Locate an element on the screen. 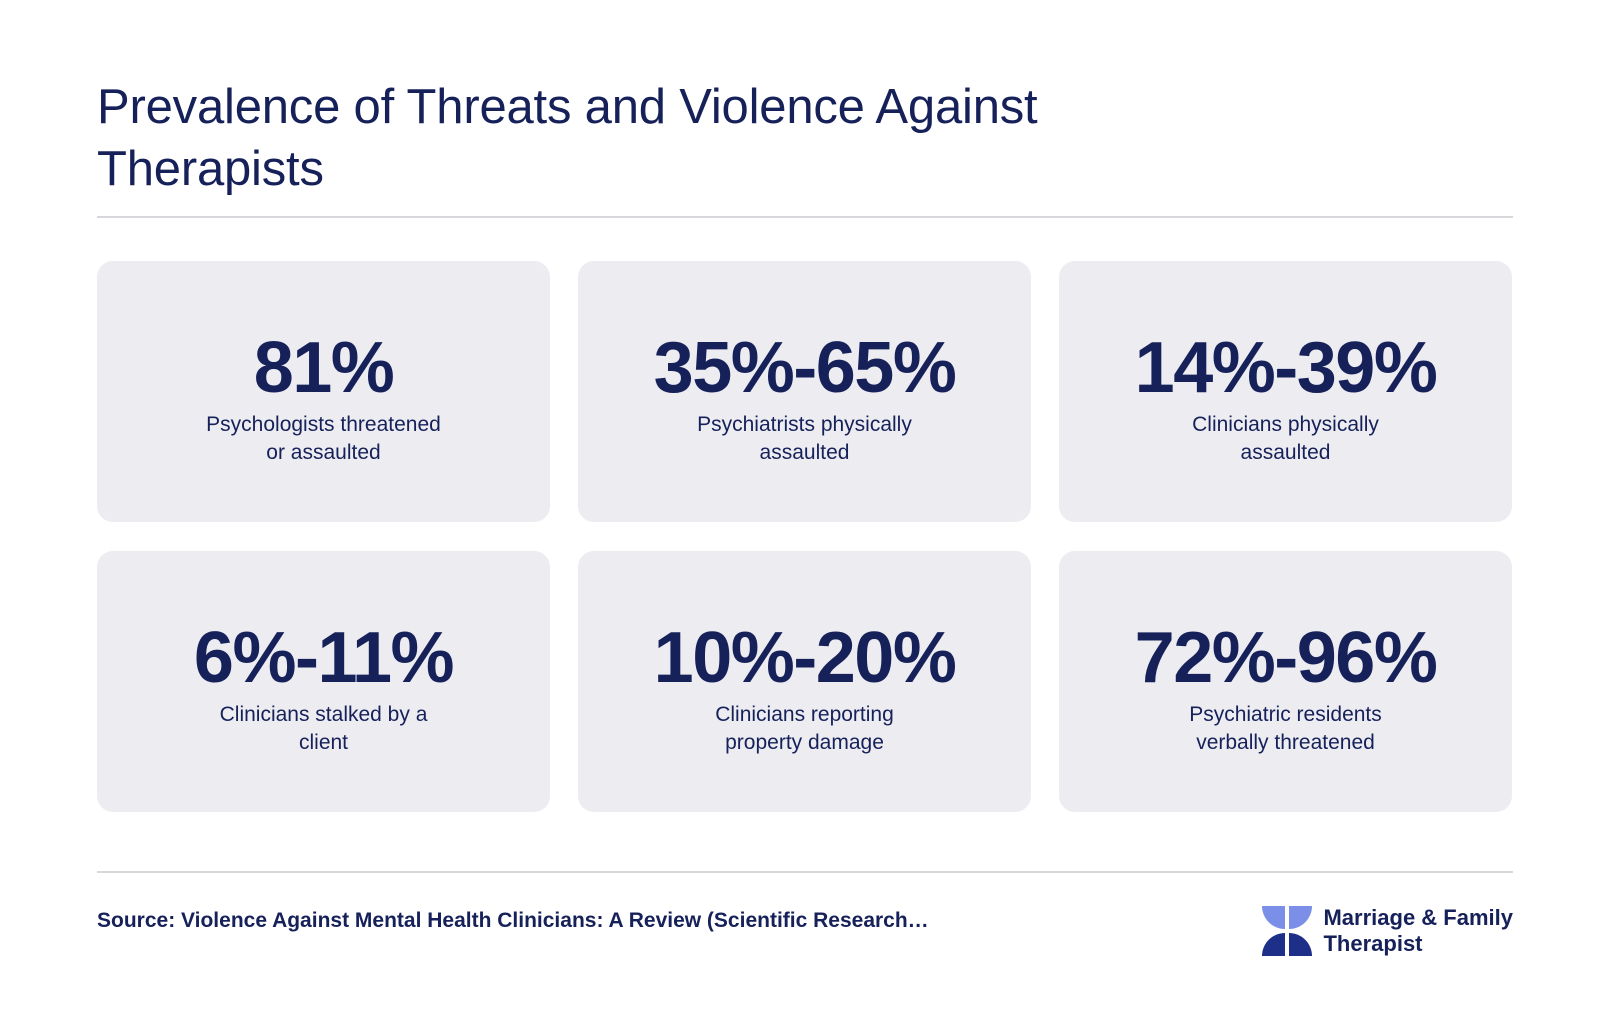 The image size is (1600, 1028). stat-description-line: or assaulted is located at coordinates (323, 452).